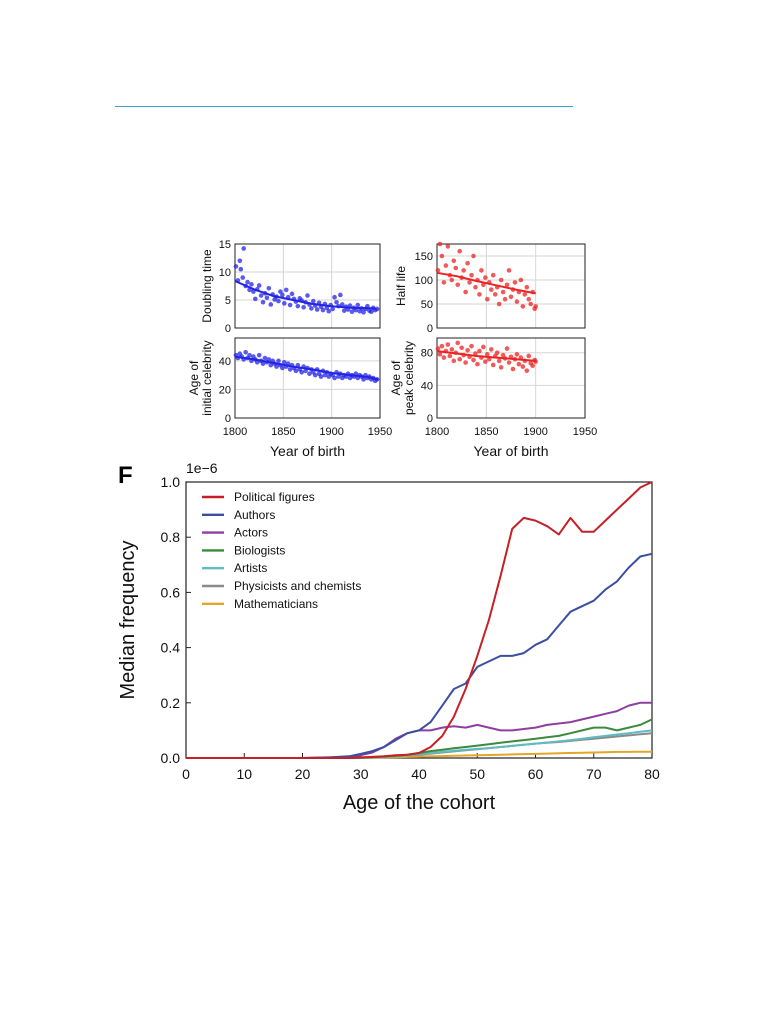 The image size is (784, 1015). I want to click on y-tick-label: 10, so click(225, 273).